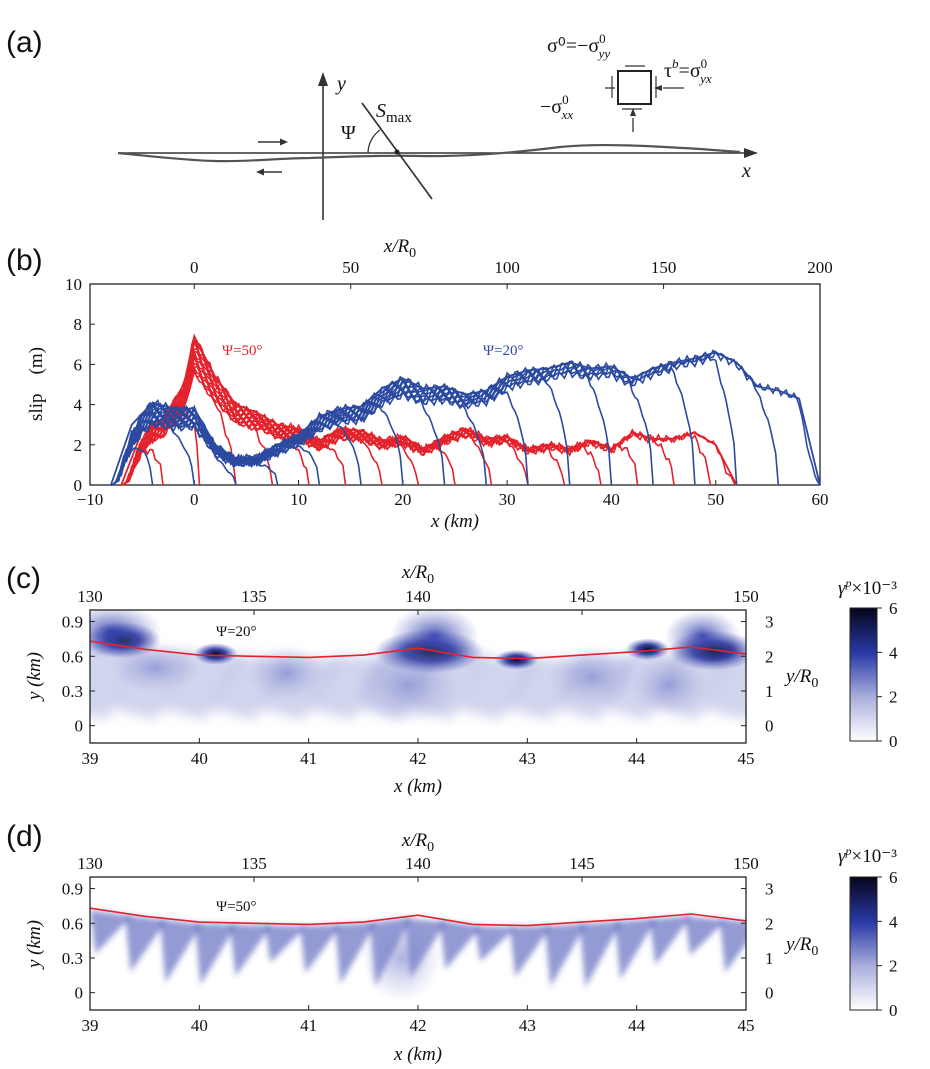 Image resolution: width=930 pixels, height=1069 pixels. What do you see at coordinates (769, 889) in the screenshot?
I see `right-tick-label: 3` at bounding box center [769, 889].